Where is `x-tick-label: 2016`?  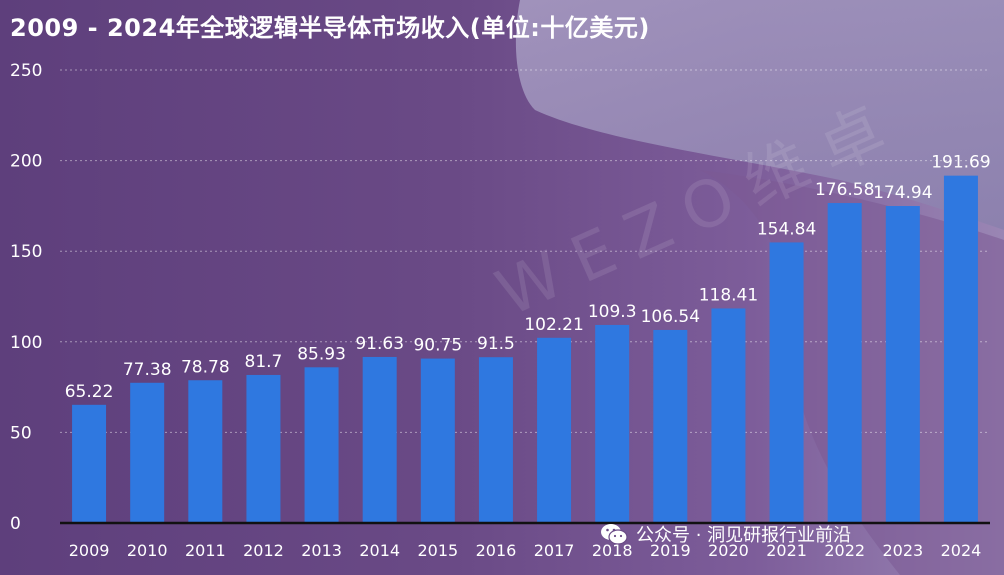 x-tick-label: 2016 is located at coordinates (496, 550).